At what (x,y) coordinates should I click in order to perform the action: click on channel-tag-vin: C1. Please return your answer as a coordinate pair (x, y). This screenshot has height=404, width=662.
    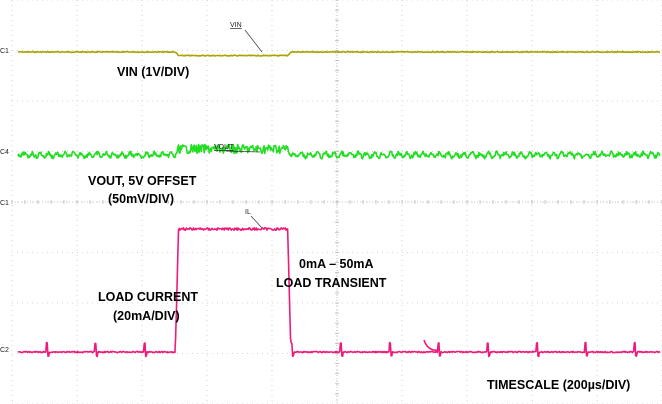
    Looking at the image, I should click on (4, 51).